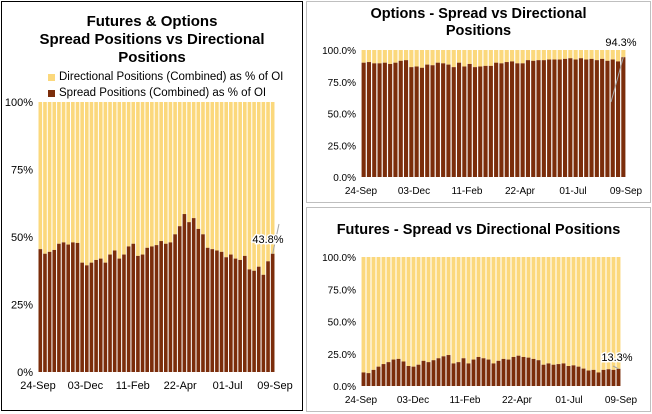 This screenshot has height=414, width=652. I want to click on combined-title-line-2: Spread Positions vs Directional, so click(152, 39).